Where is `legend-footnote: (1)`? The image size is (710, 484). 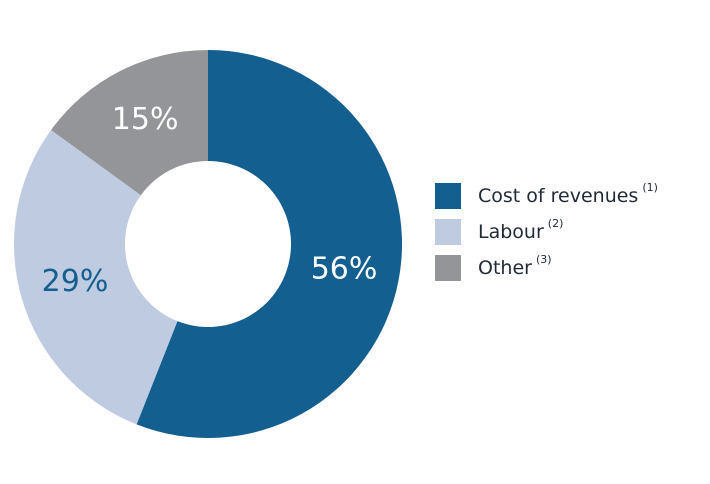
legend-footnote: (1) is located at coordinates (650, 187).